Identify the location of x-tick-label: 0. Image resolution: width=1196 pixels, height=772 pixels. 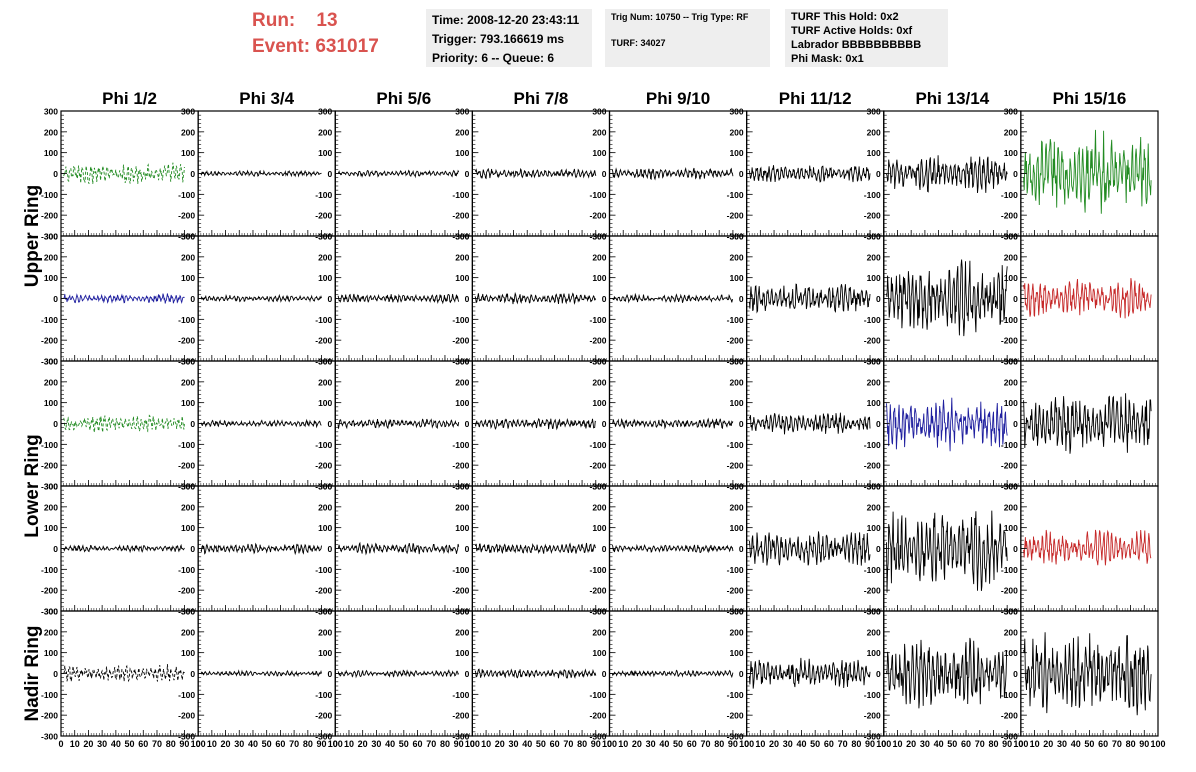
(198, 744).